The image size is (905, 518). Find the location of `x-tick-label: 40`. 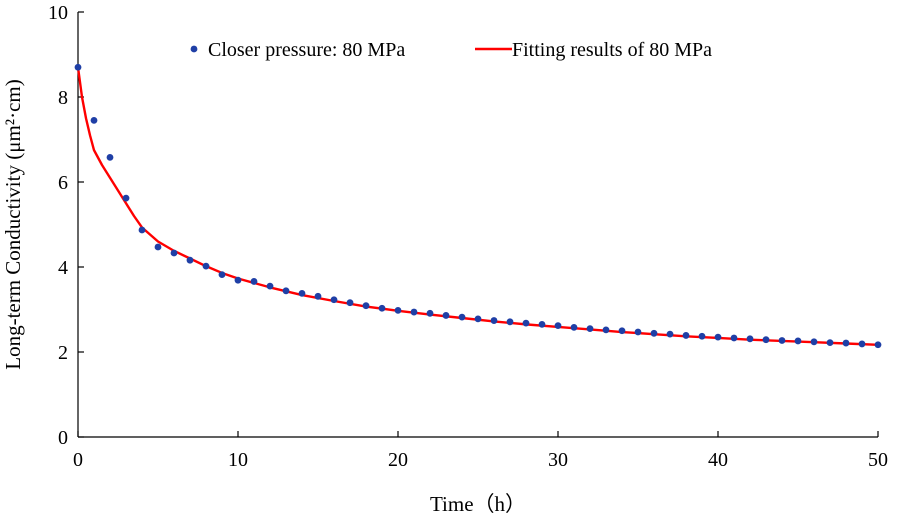

x-tick-label: 40 is located at coordinates (718, 460).